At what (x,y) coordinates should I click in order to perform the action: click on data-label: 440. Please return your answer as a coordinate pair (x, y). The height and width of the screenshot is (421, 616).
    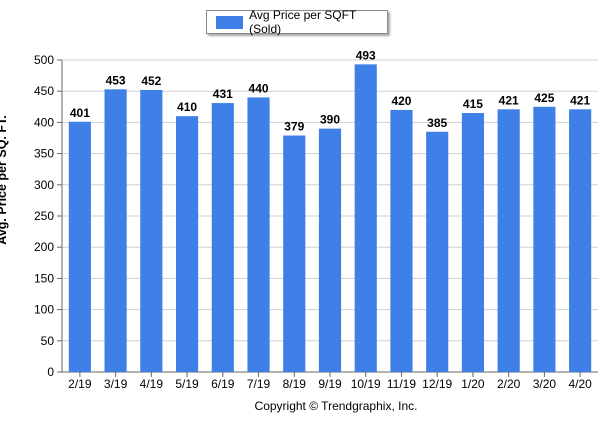
    Looking at the image, I should click on (259, 88).